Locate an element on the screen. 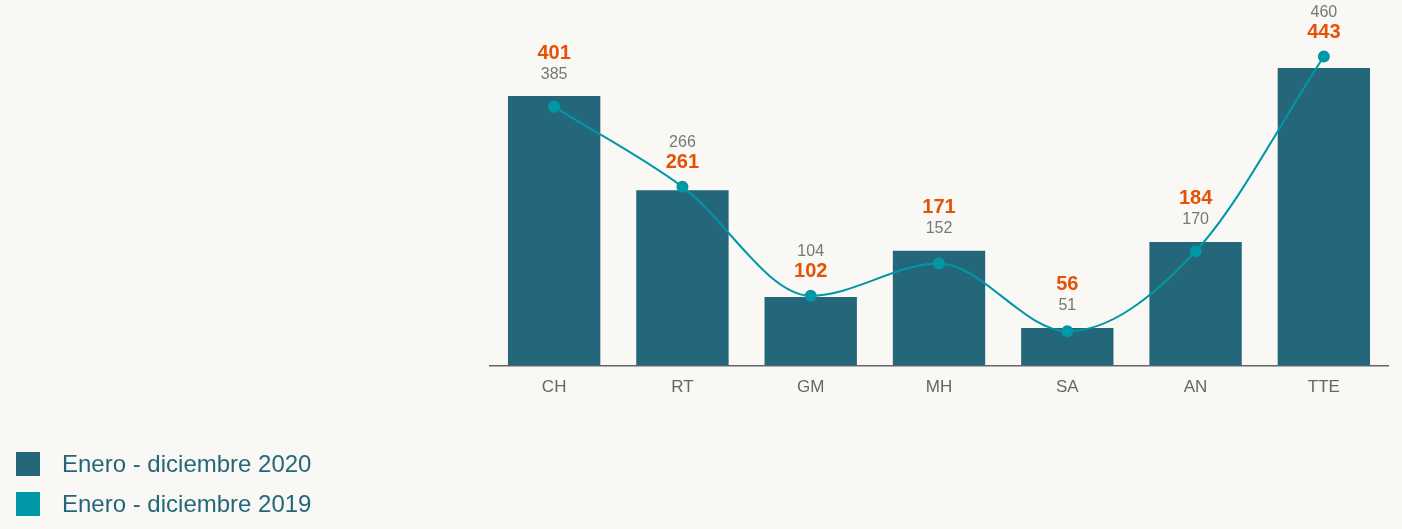 The width and height of the screenshot is (1402, 529). data-label: 385 is located at coordinates (554, 73).